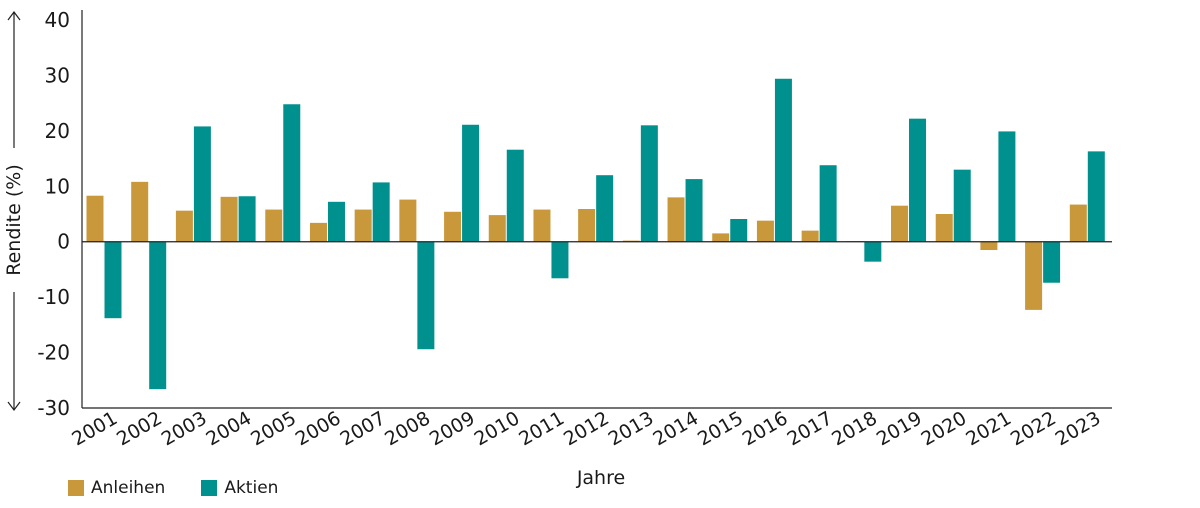 The image size is (1200, 508). Describe the element at coordinates (918, 180) in the screenshot. I see `bar-aktien-2019` at that location.